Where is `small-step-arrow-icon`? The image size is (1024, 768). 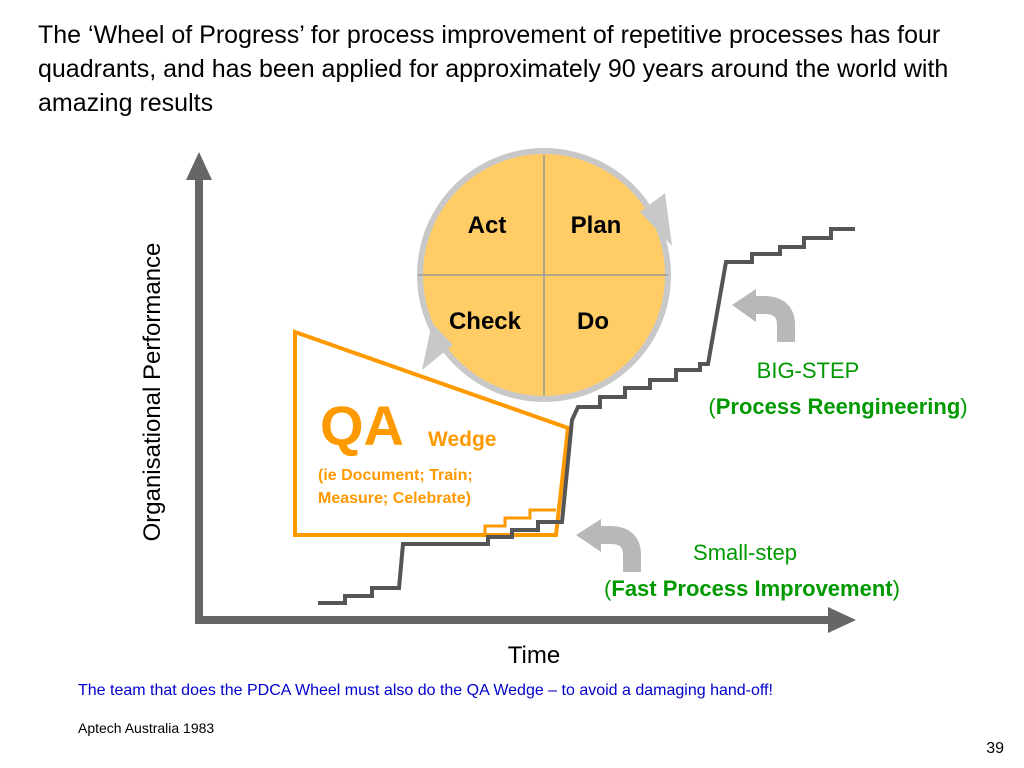
small-step-arrow-icon is located at coordinates (608, 545).